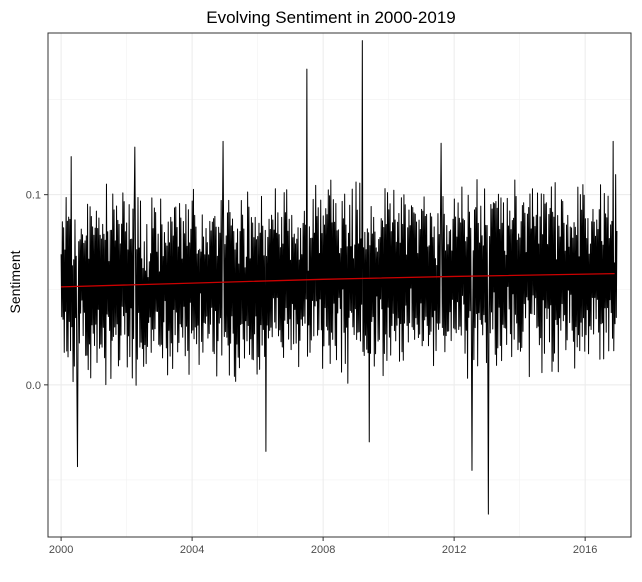 Image resolution: width=642 pixels, height=582 pixels. What do you see at coordinates (61, 550) in the screenshot?
I see `x-tick-label: 2000` at bounding box center [61, 550].